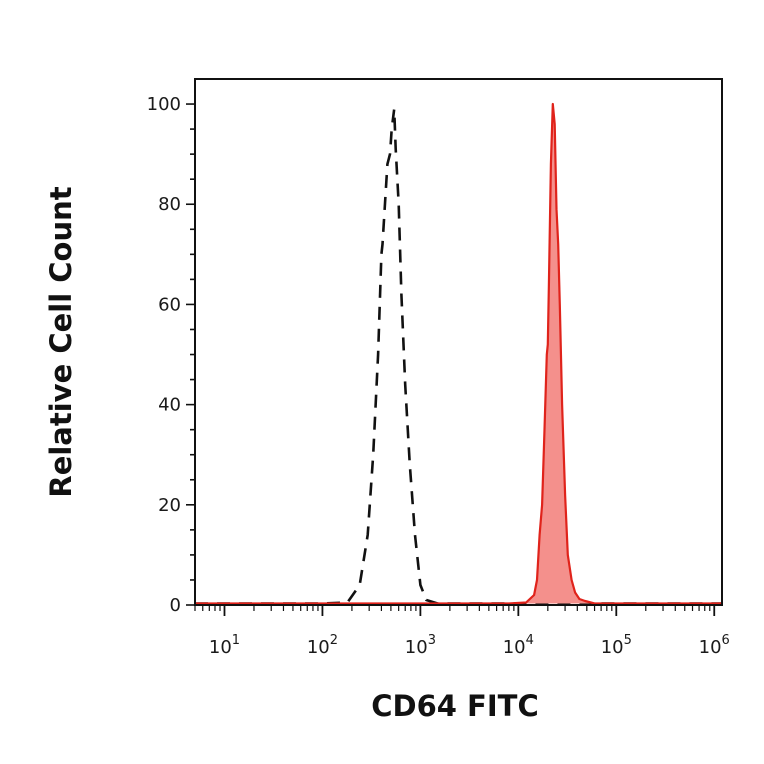 The image size is (764, 764). I want to click on y-tick-label: 100, so click(164, 104).